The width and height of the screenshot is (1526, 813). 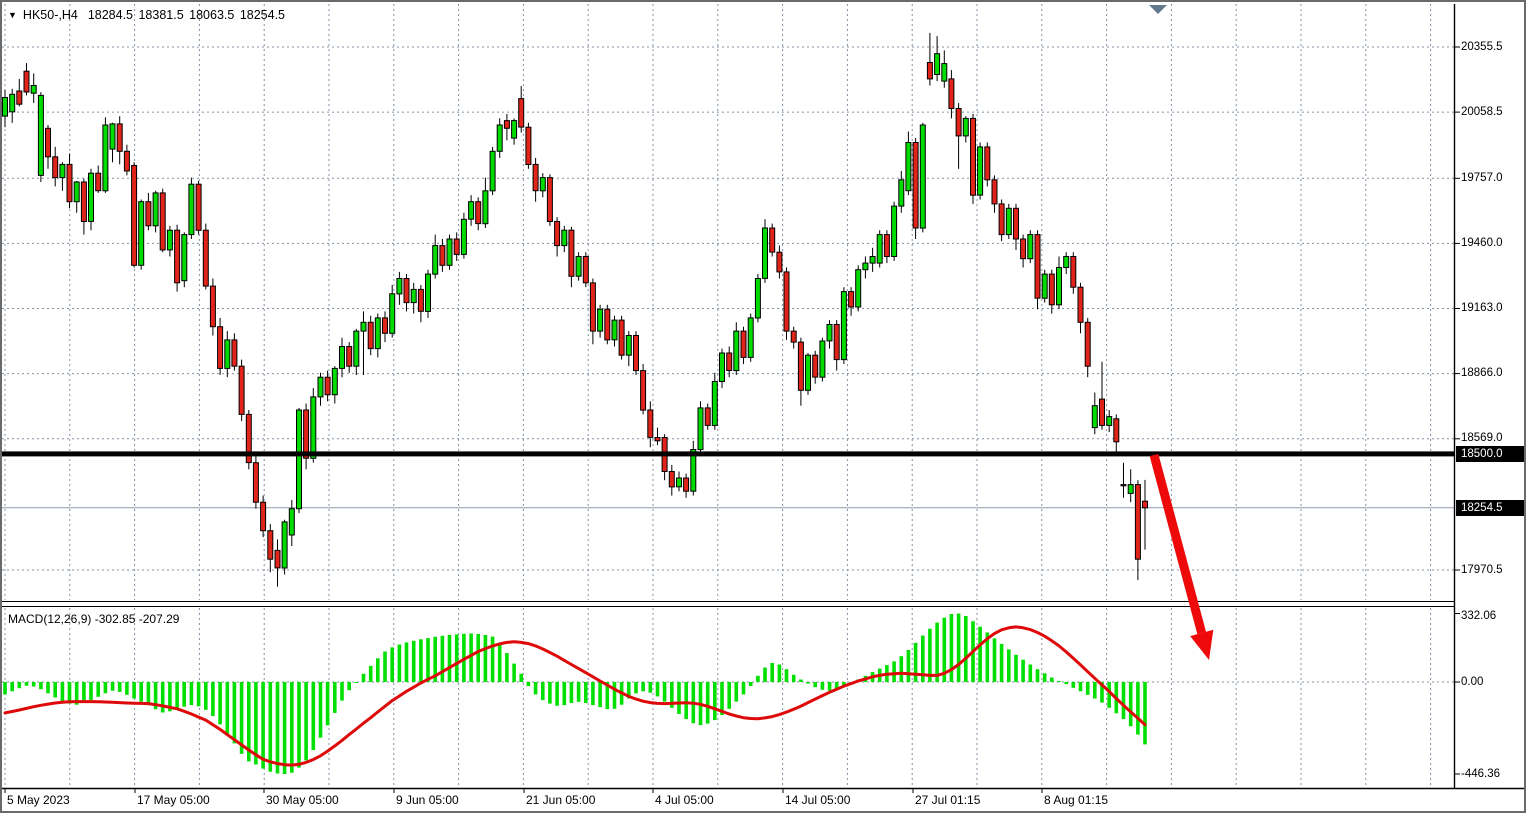 What do you see at coordinates (159, 619) in the screenshot?
I see `indicator-signal-value: -207.29` at bounding box center [159, 619].